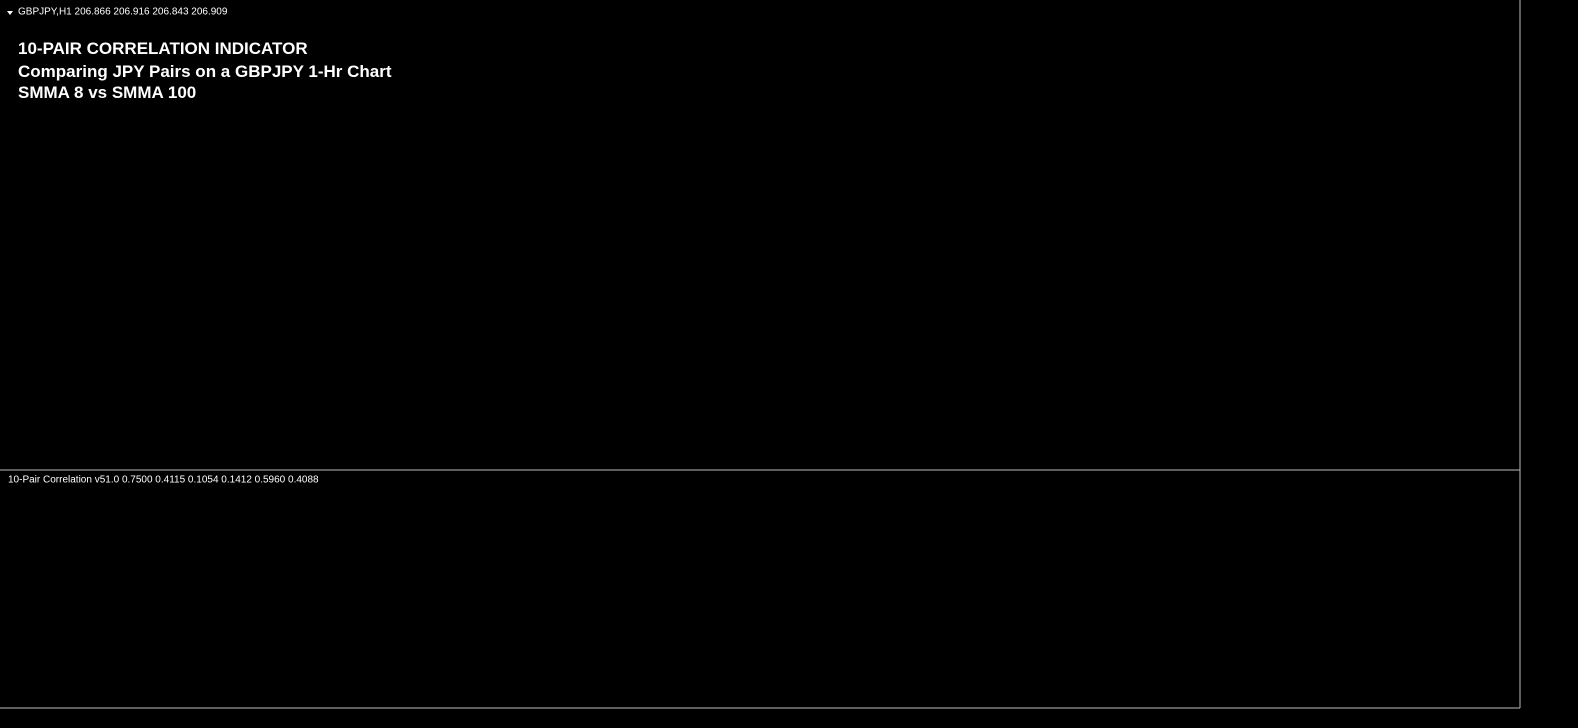 This screenshot has width=1578, height=728. Describe the element at coordinates (10, 13) in the screenshot. I see `menu-arrow` at that location.